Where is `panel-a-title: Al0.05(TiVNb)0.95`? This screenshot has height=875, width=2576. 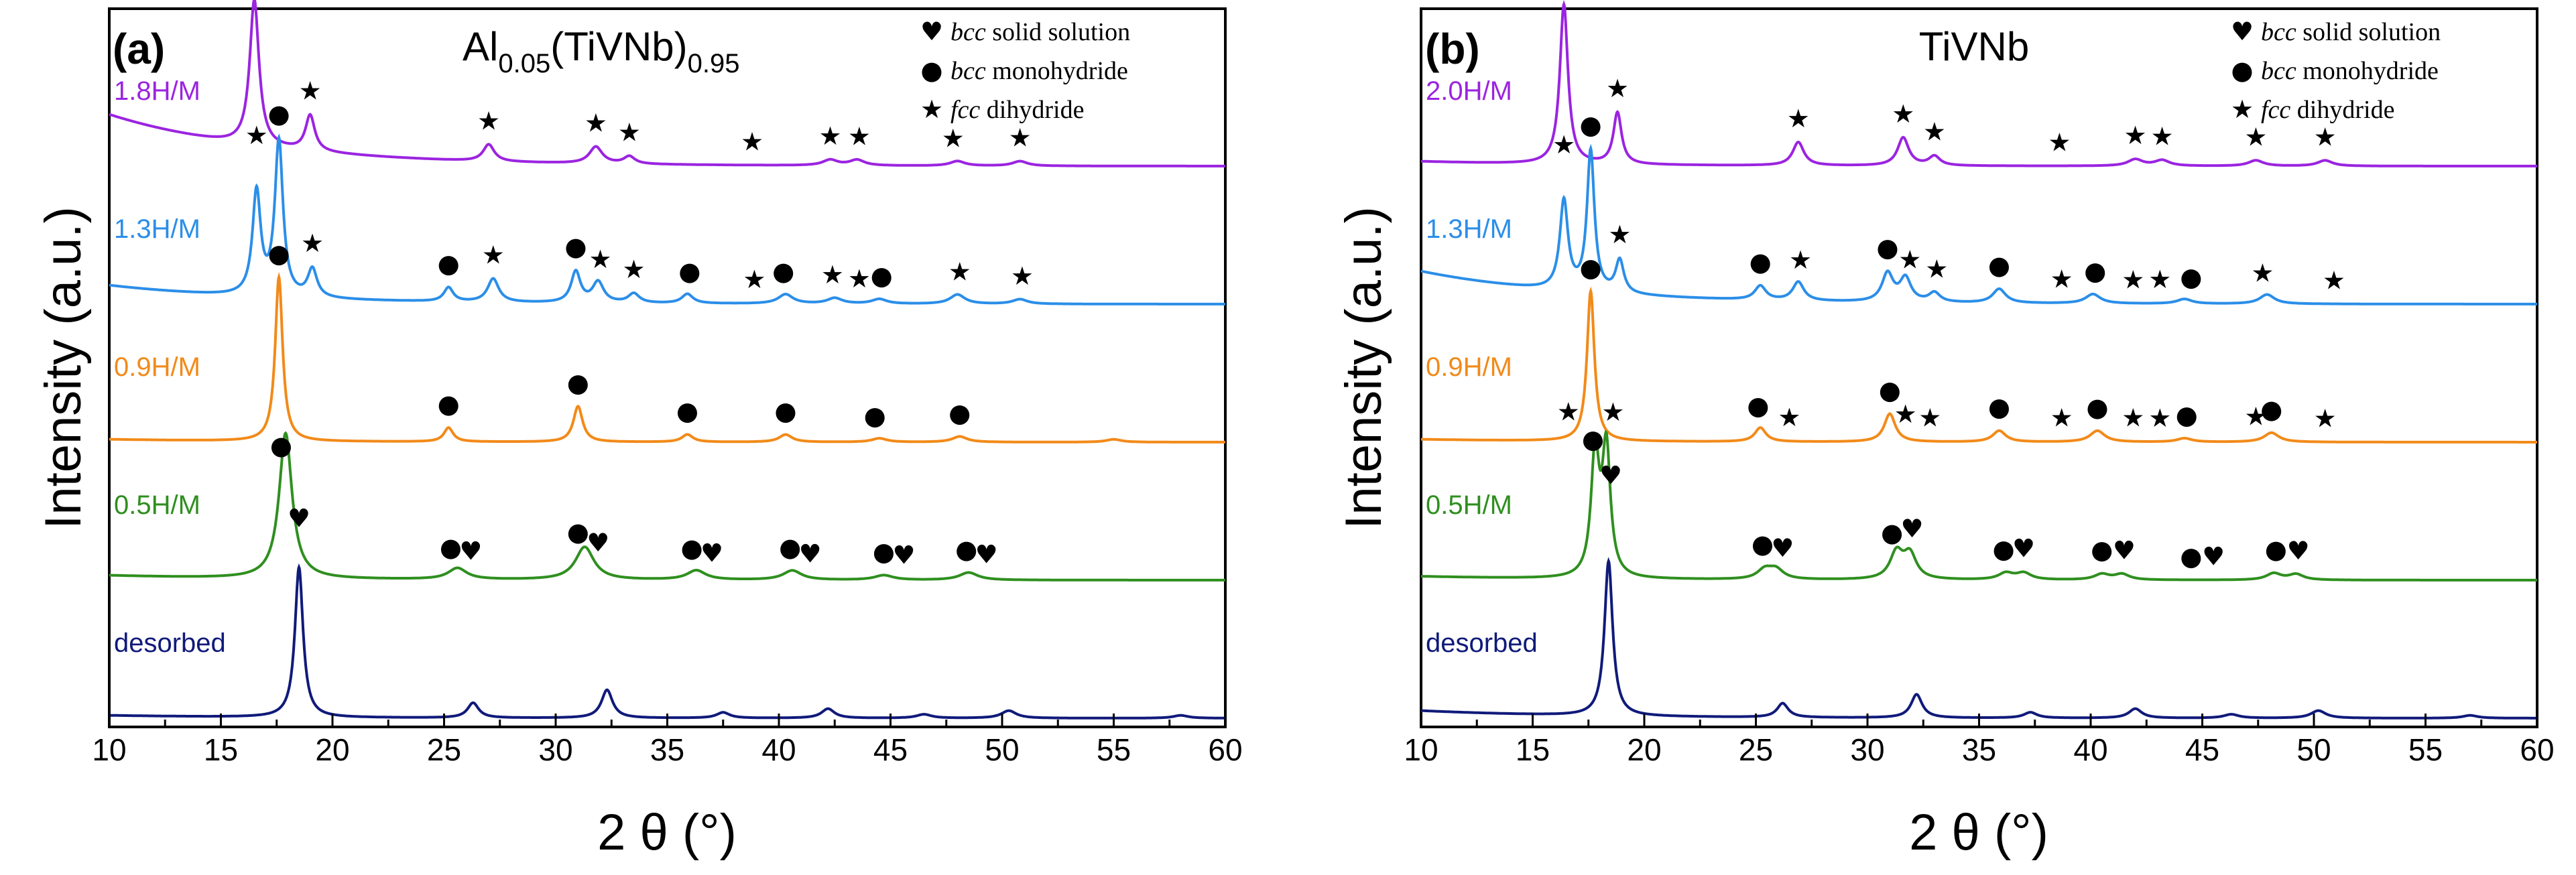
panel-a-title: Al0.05(TiVNb)0.95 is located at coordinates (601, 51).